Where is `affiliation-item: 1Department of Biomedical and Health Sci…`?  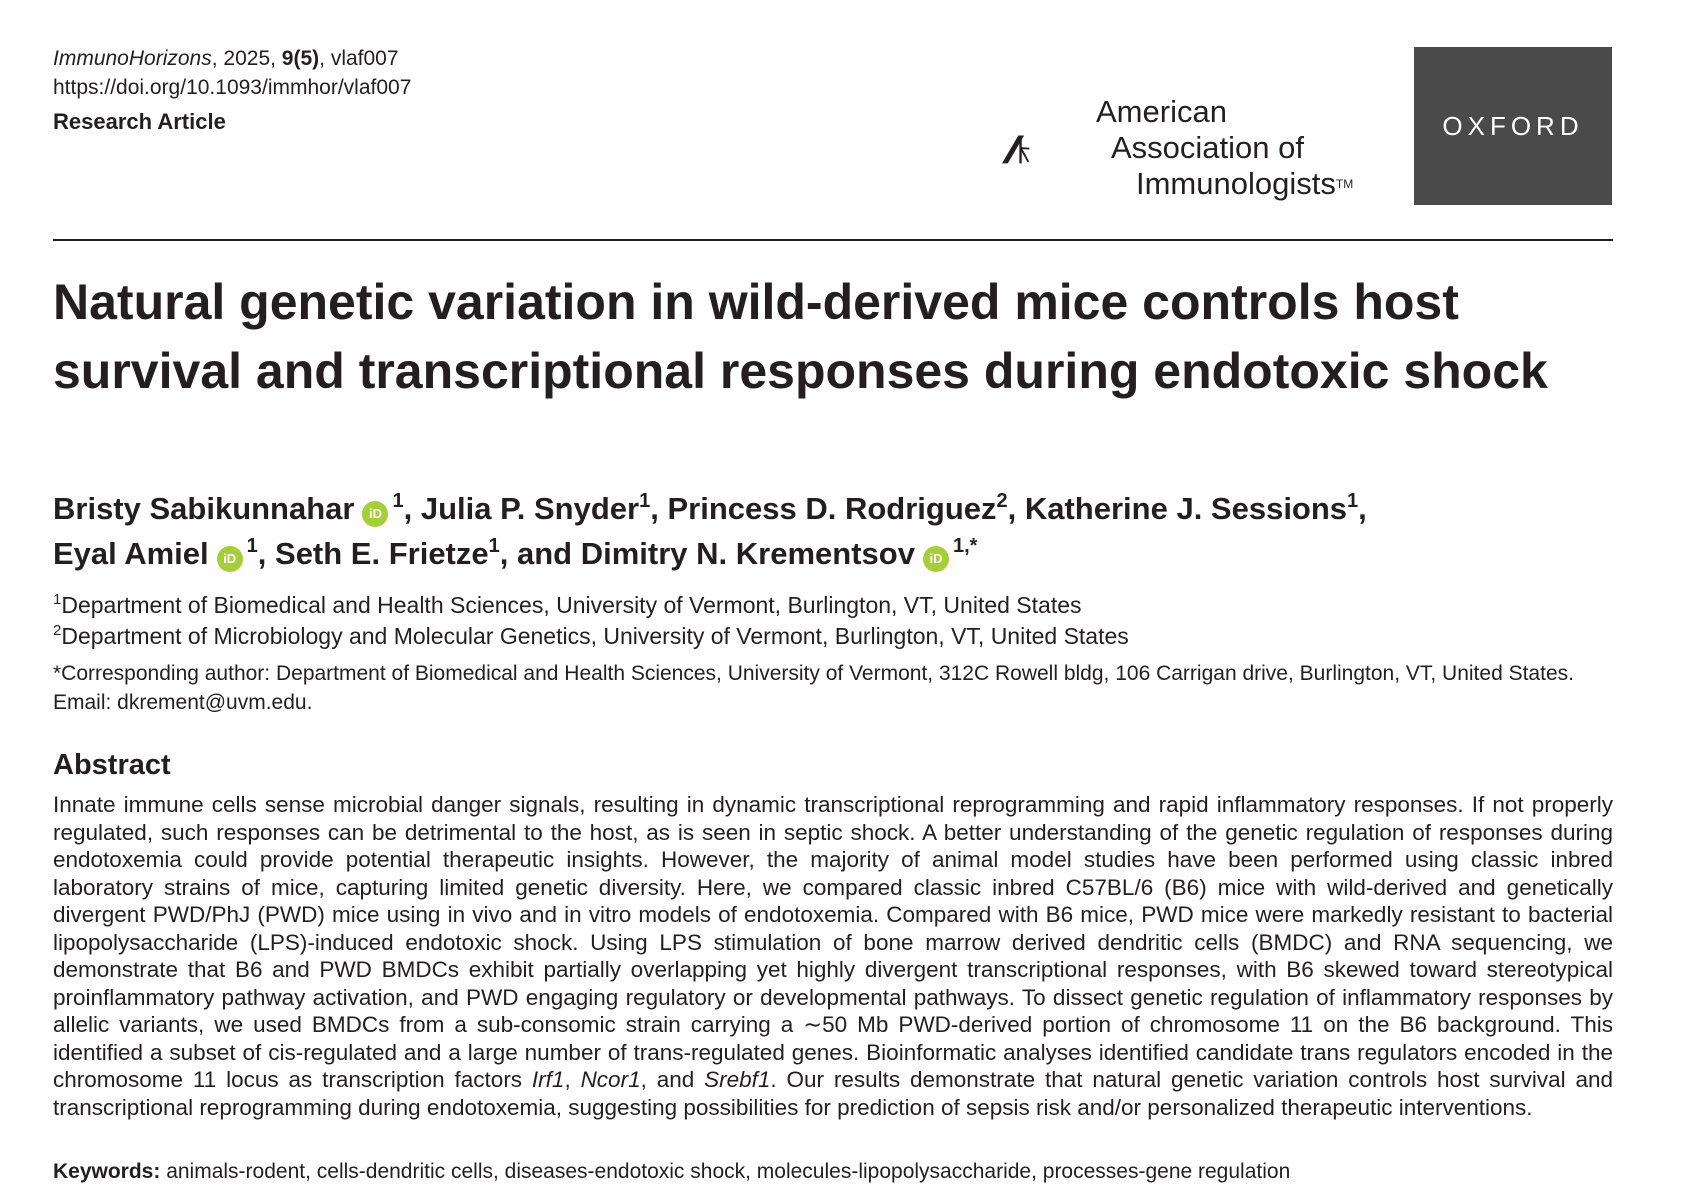
affiliation-item: 1Department of Biomedical and Health Sci… is located at coordinates (591, 605).